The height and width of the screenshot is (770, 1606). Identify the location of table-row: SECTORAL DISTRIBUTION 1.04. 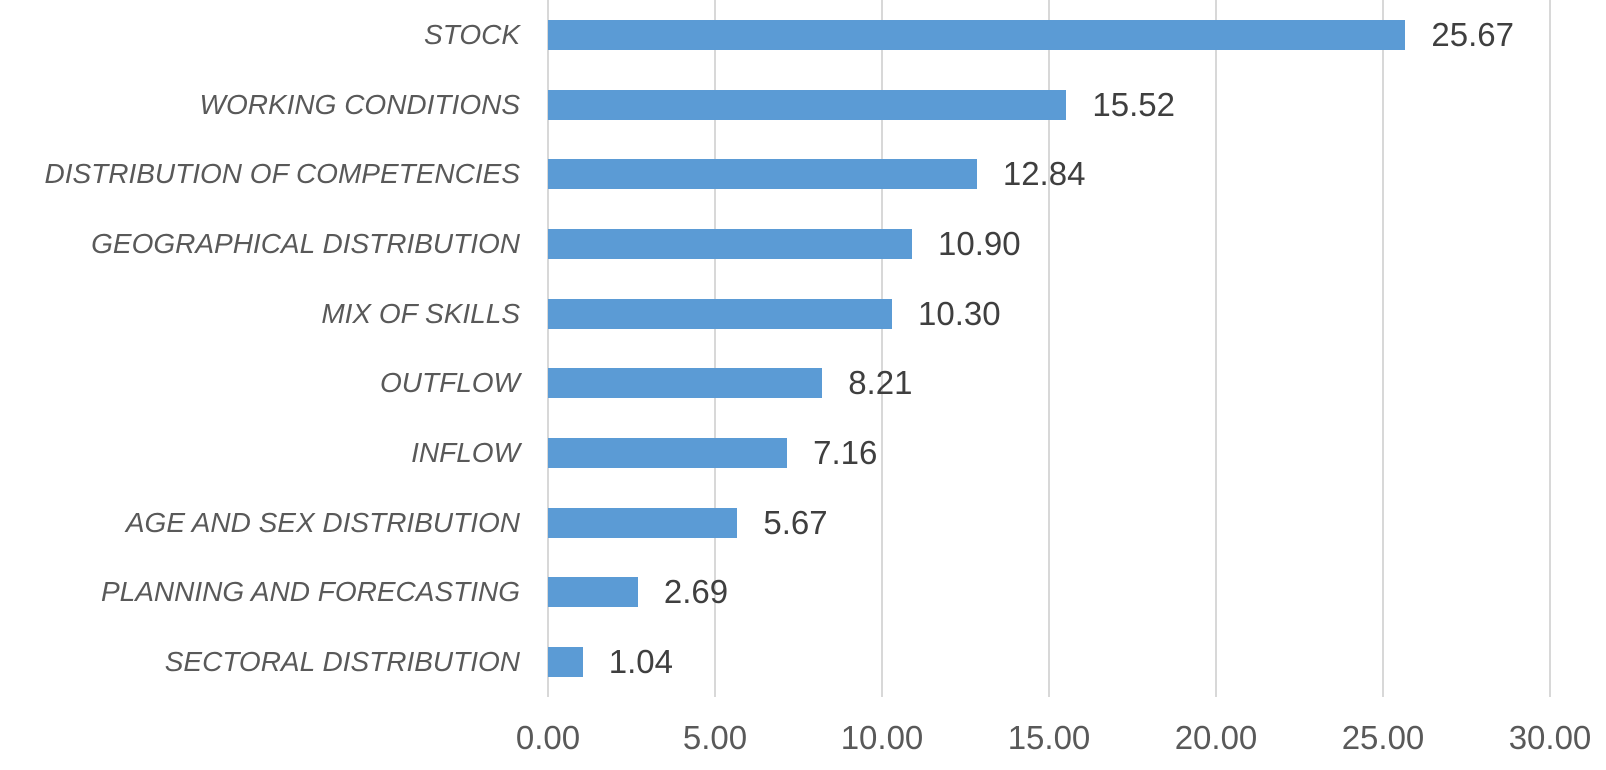
(803, 662).